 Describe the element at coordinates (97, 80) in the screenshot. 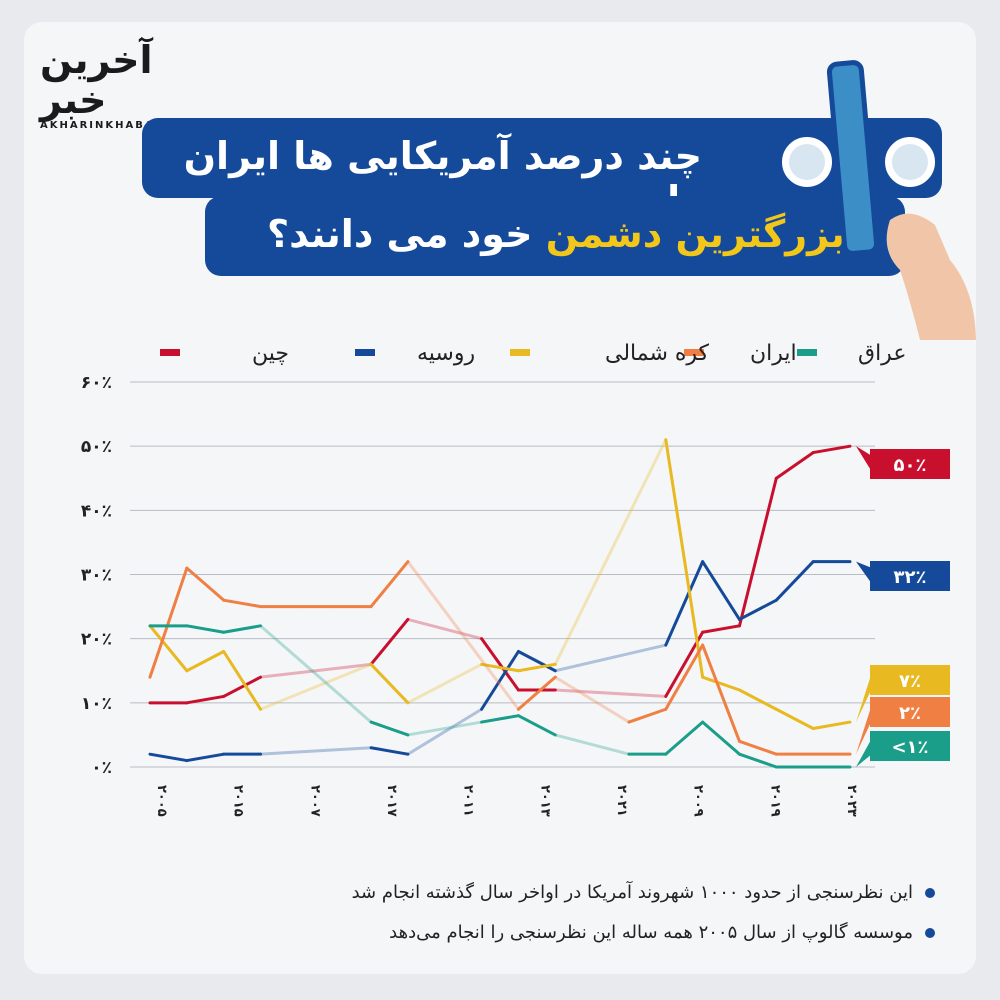

I see `logo-persian: آخرین خبر` at that location.